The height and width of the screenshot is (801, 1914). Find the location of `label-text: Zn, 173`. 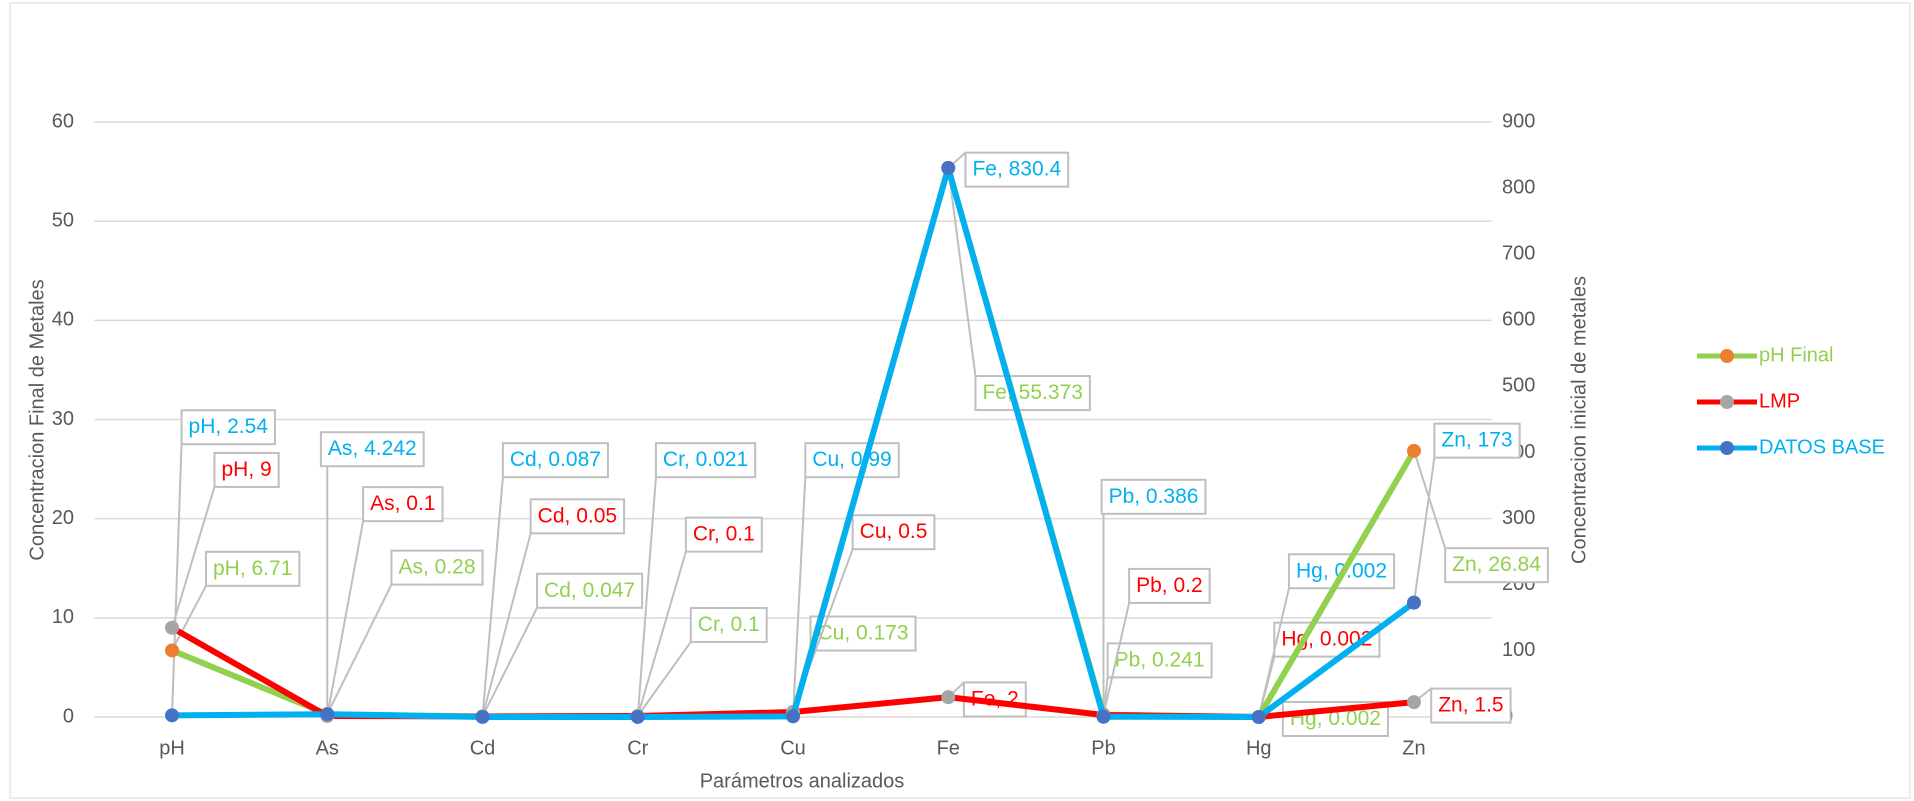

label-text: Zn, 173 is located at coordinates (1476, 439).